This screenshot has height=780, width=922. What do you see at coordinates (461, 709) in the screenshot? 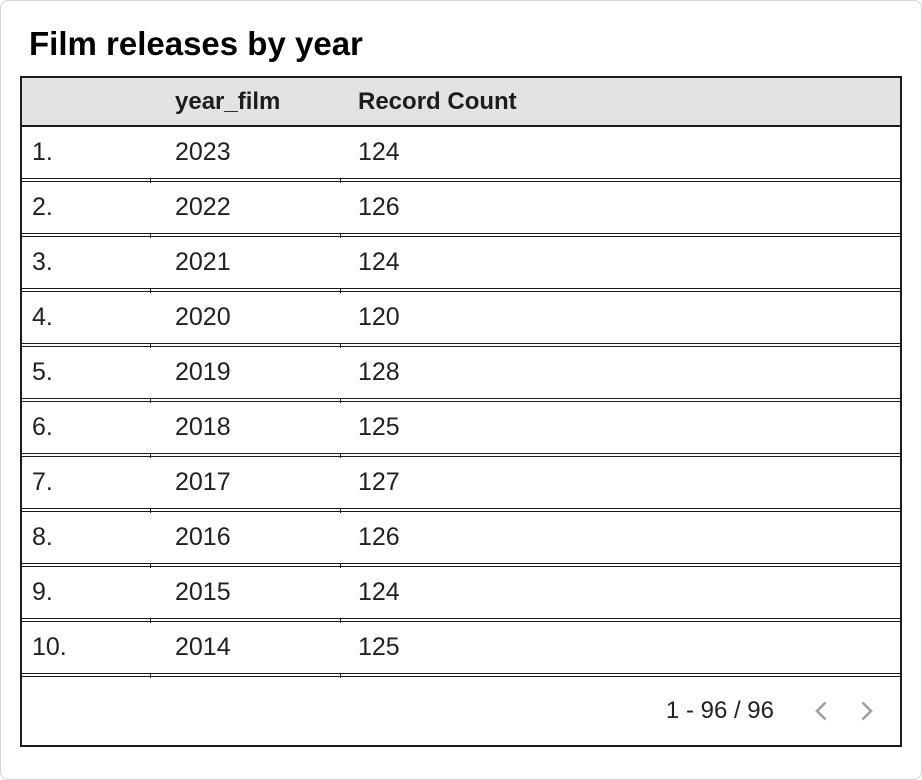
I see `table-footer: 1 - 96 / 96` at bounding box center [461, 709].